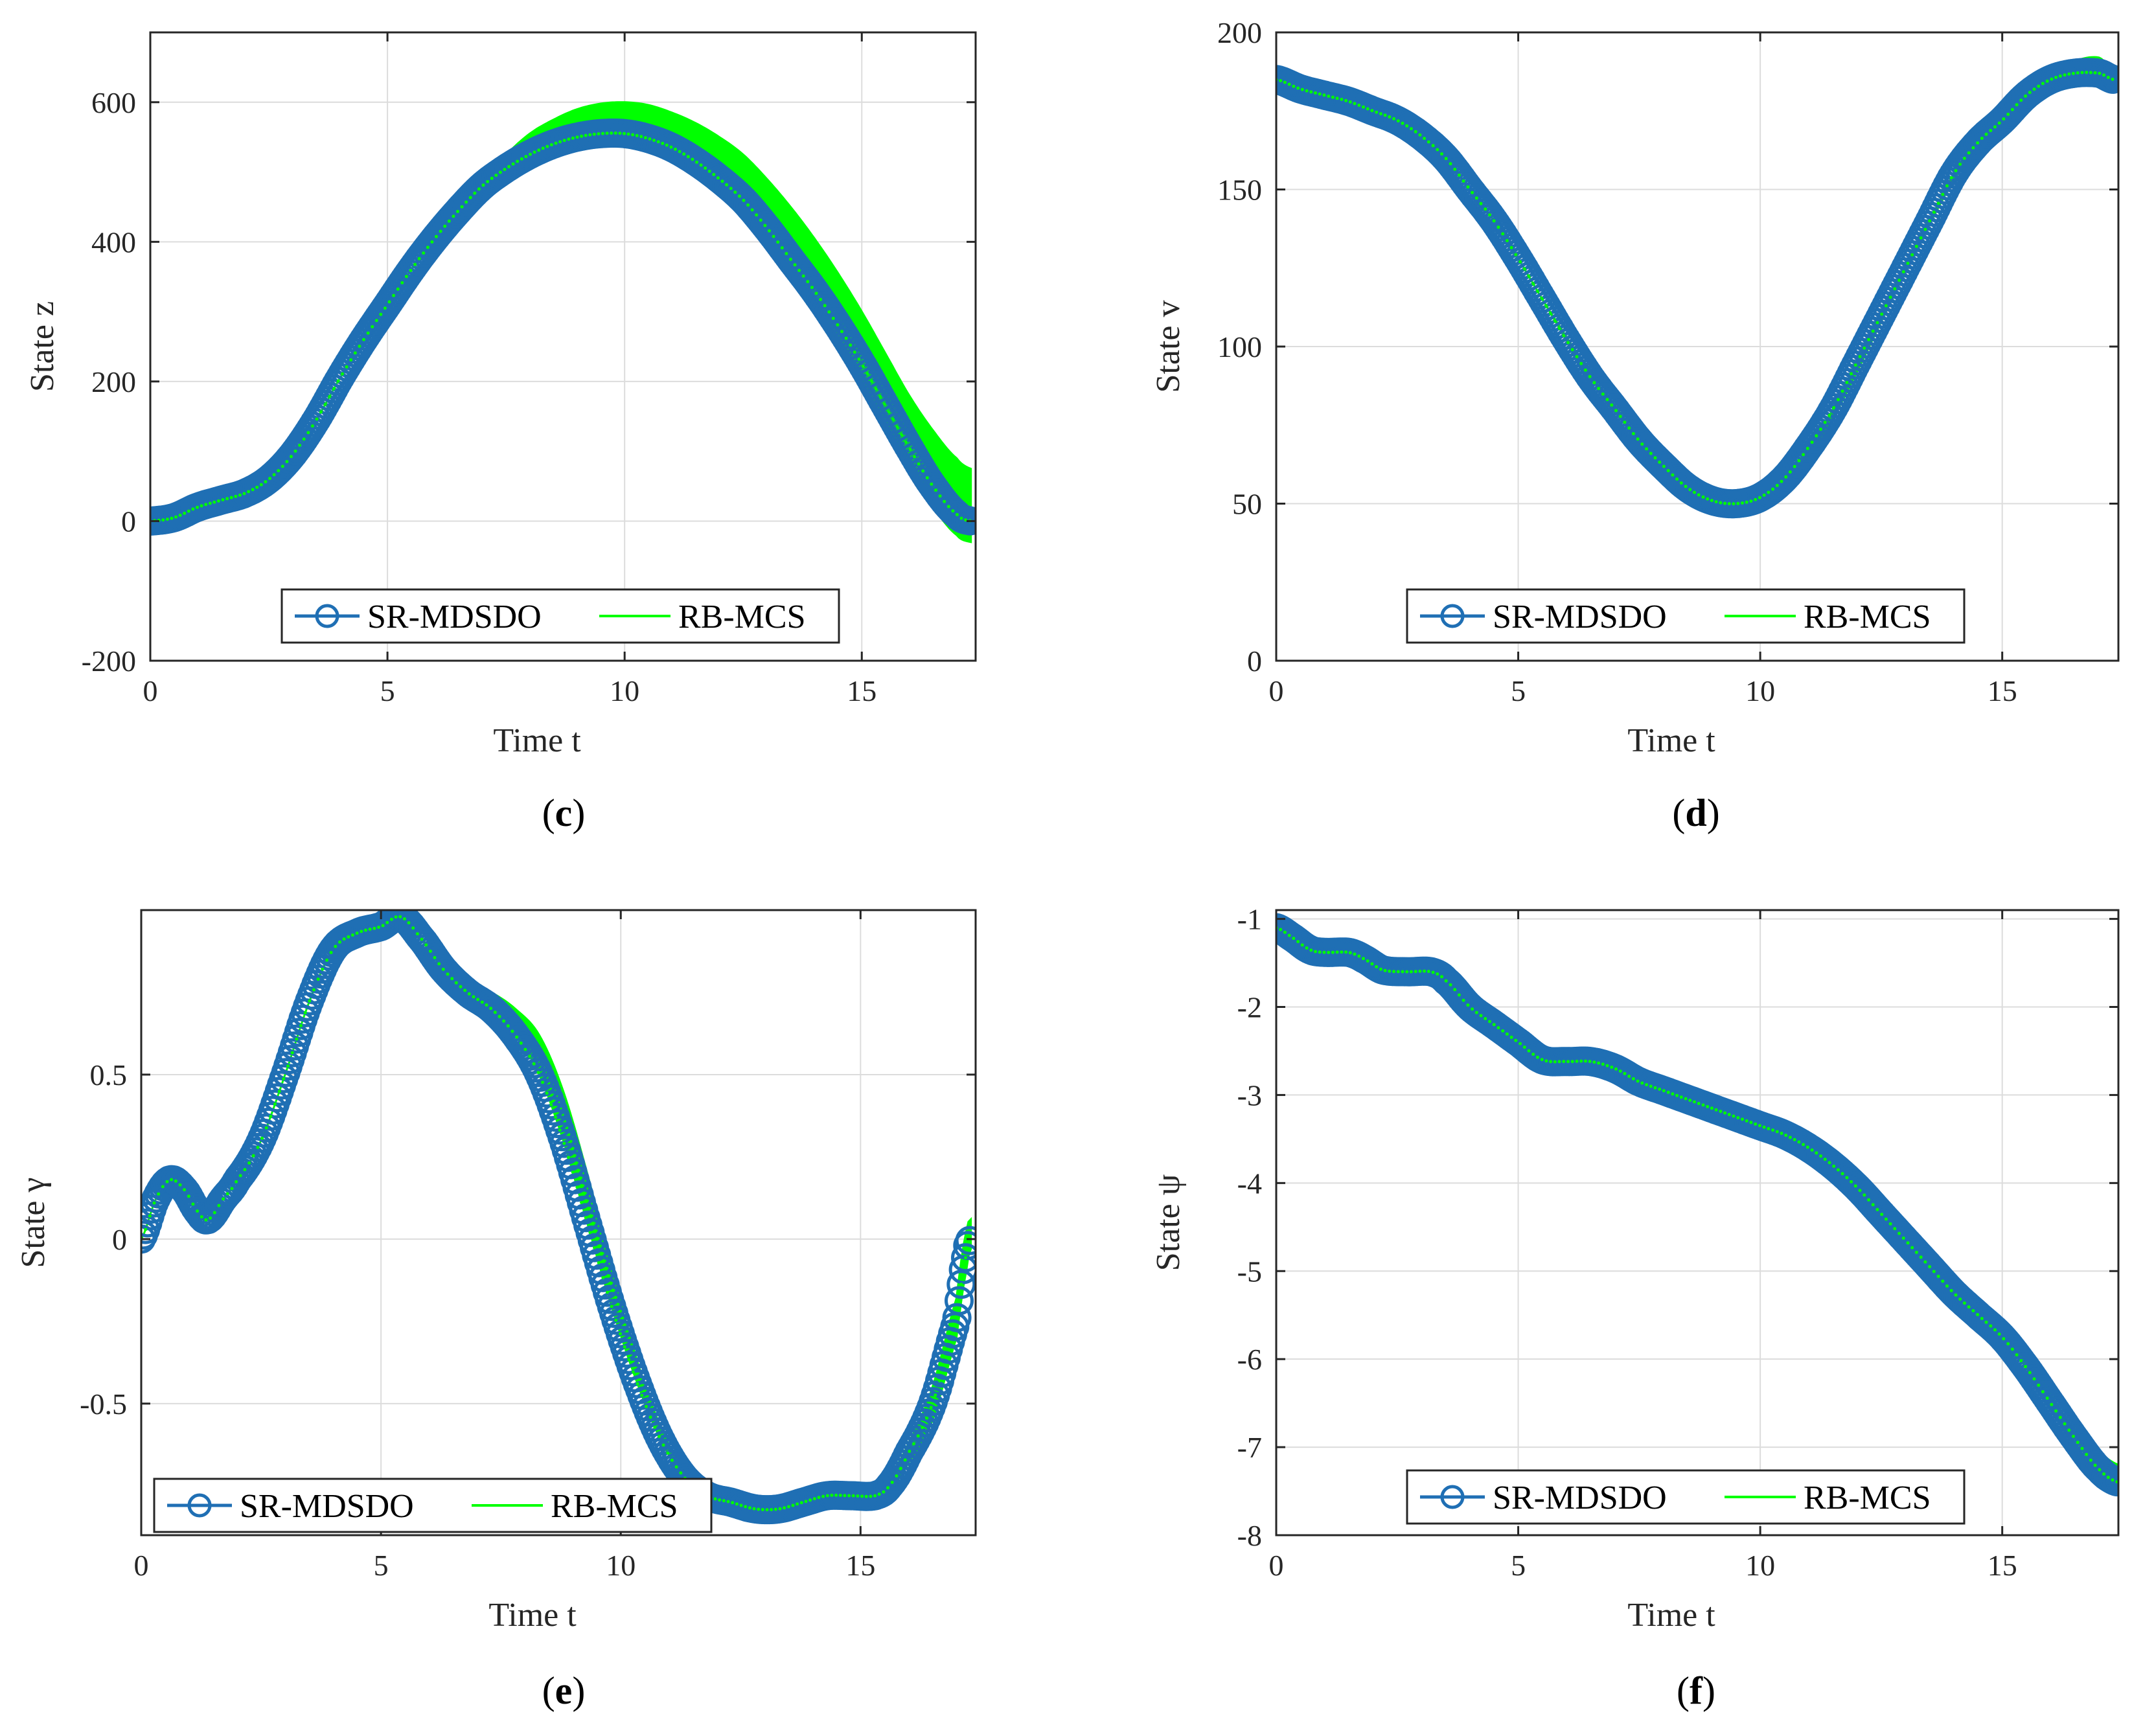 The height and width of the screenshot is (1736, 2132). I want to click on y-tick-label: 0, so click(119, 1239).